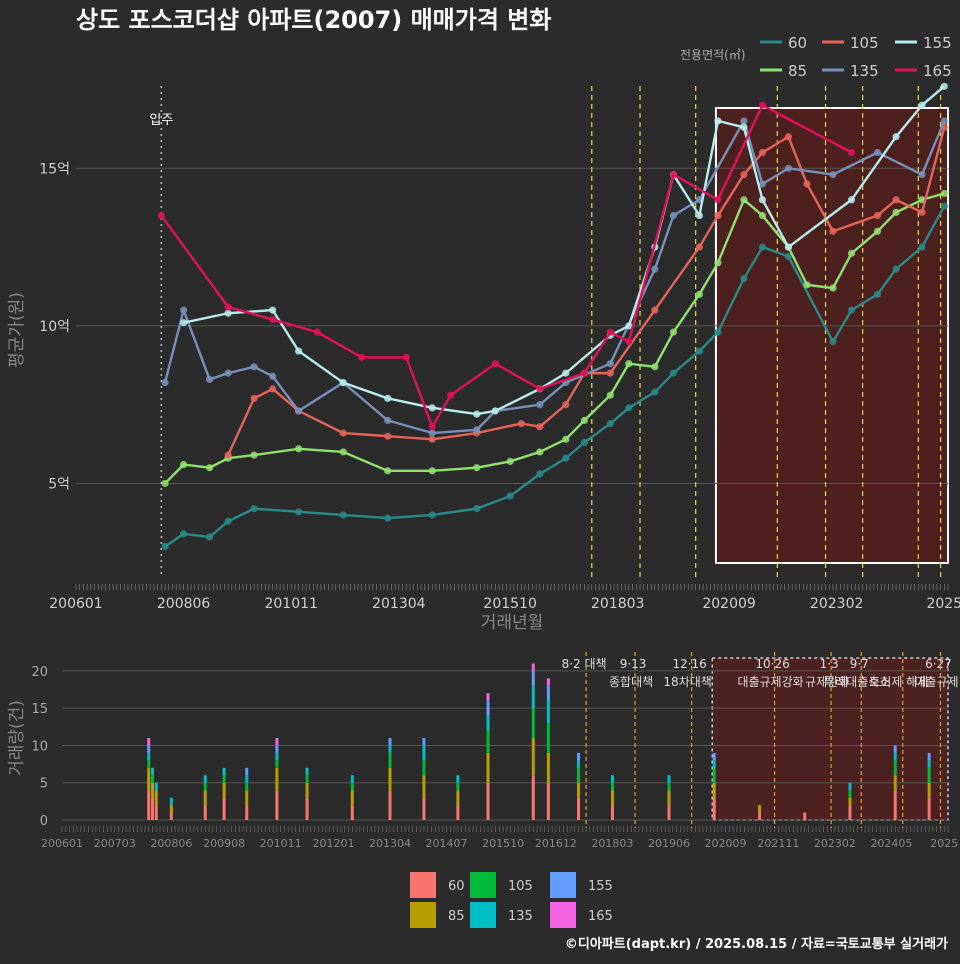 This screenshot has width=960, height=964. What do you see at coordinates (281, 843) in the screenshot?
I see `x-tick-label: 201011` at bounding box center [281, 843].